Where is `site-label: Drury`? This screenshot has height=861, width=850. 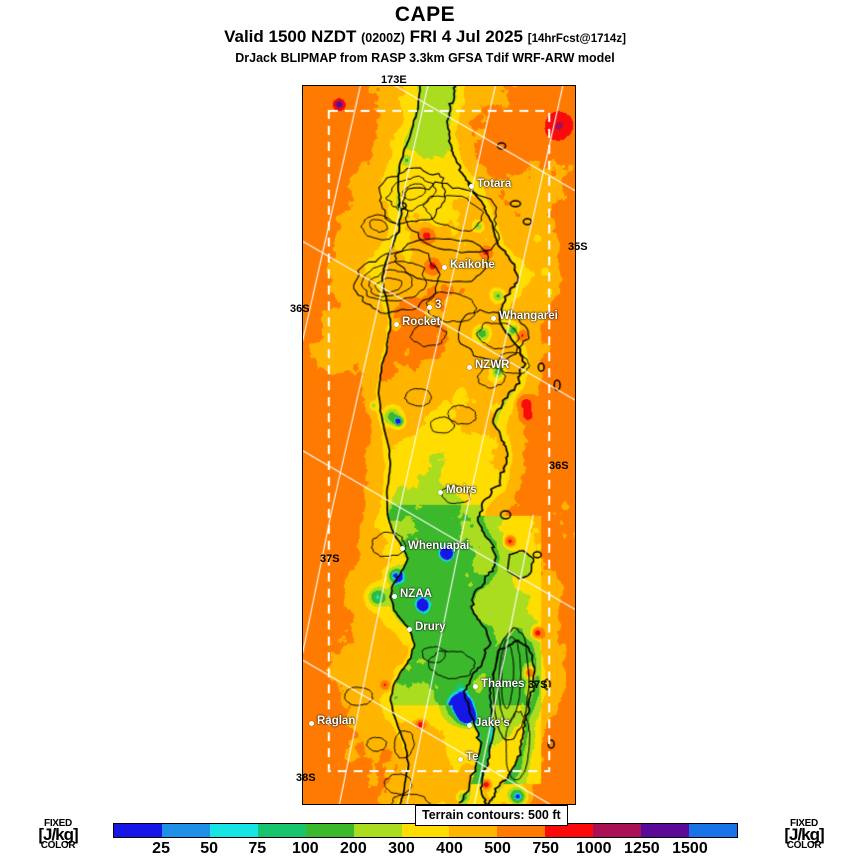 site-label: Drury is located at coordinates (430, 627).